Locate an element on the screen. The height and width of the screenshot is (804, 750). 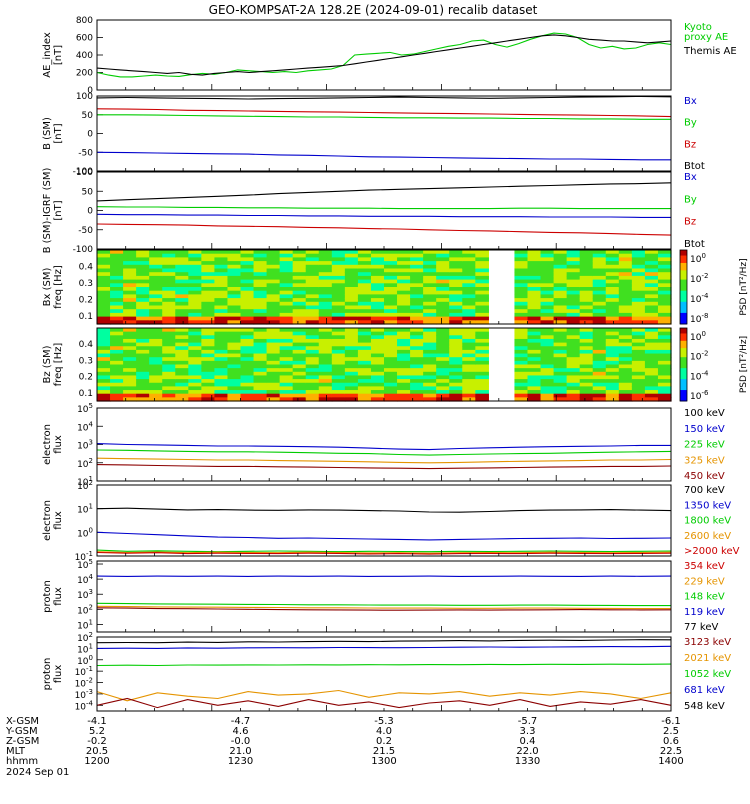
series-line is located at coordinates (384, 55).